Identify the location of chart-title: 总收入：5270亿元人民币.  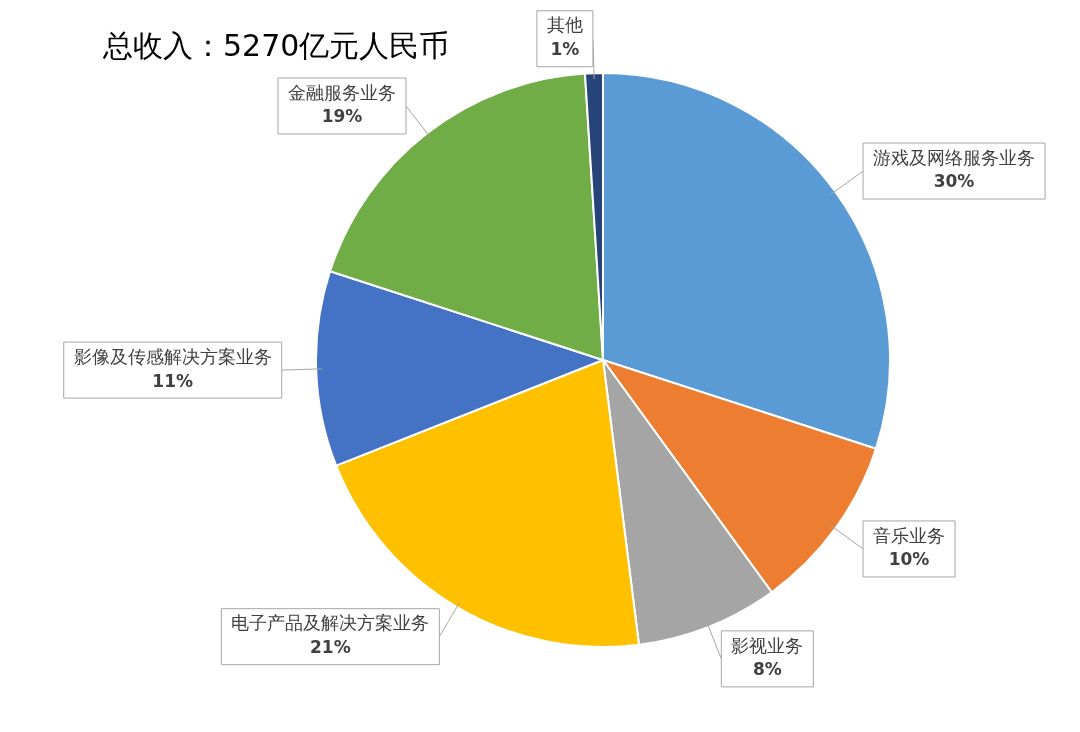
(276, 46).